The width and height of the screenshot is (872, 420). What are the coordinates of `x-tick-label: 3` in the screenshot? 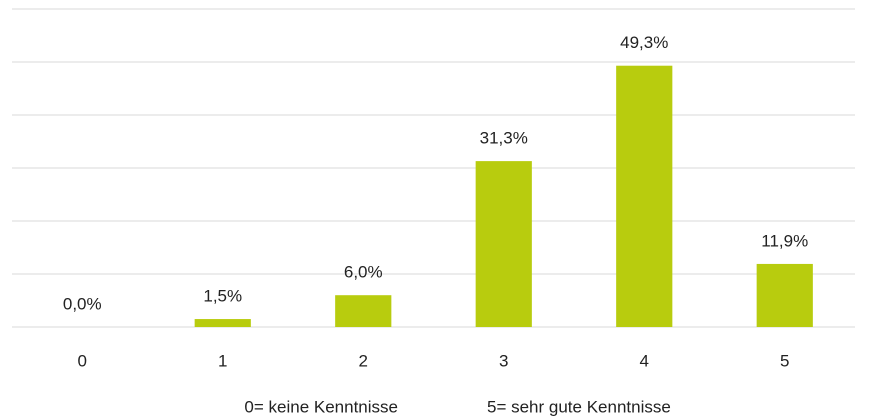 It's located at (503, 360).